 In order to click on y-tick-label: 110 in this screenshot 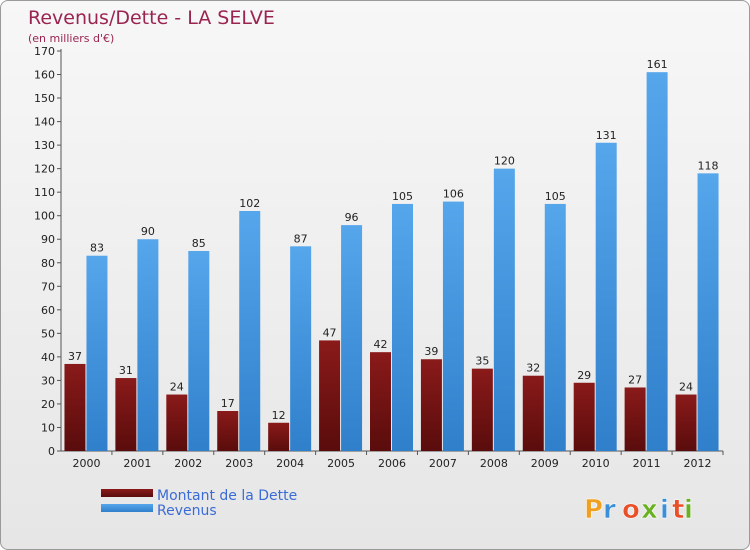, I will do `click(44, 192)`.